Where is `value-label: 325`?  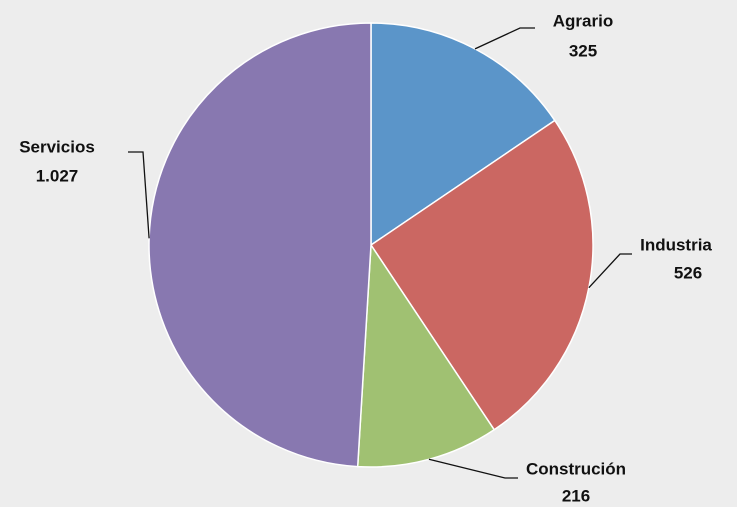
value-label: 325 is located at coordinates (583, 50).